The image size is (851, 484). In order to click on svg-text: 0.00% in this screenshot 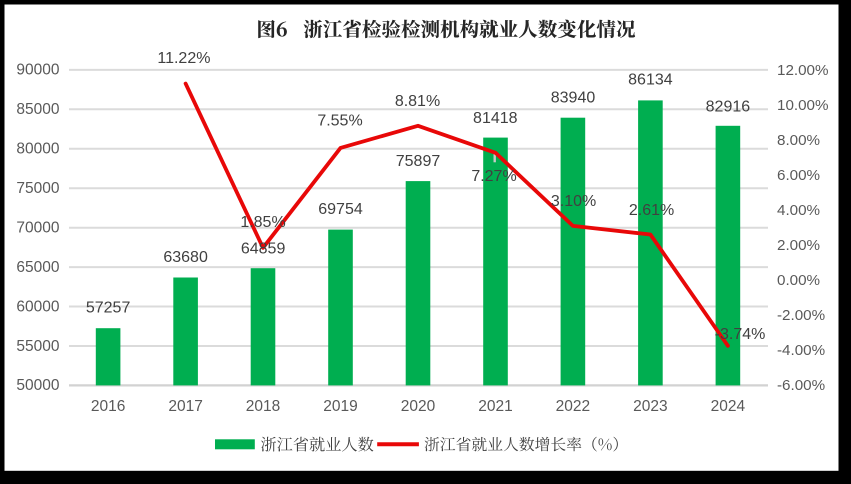, I will do `click(798, 280)`.